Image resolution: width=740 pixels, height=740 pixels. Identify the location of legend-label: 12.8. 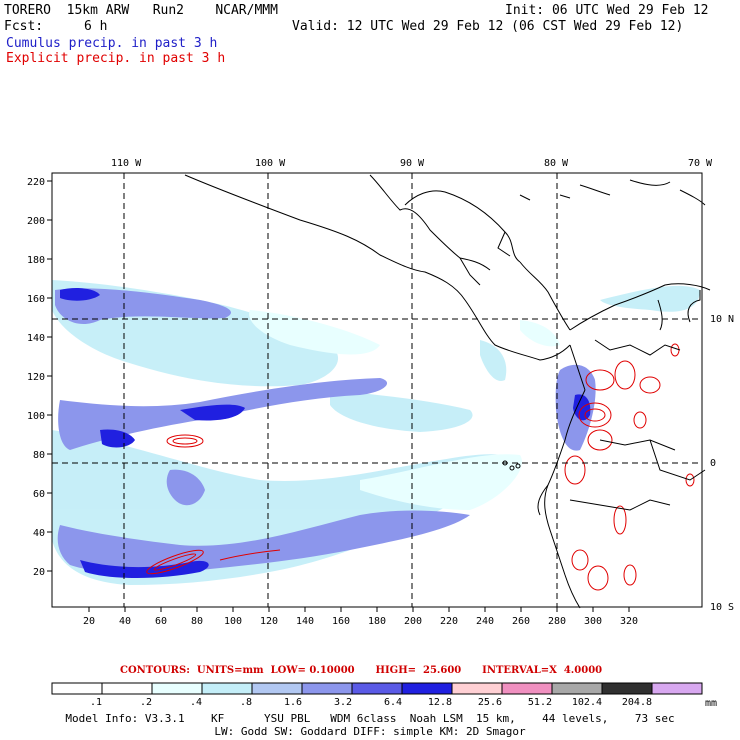
(440, 702).